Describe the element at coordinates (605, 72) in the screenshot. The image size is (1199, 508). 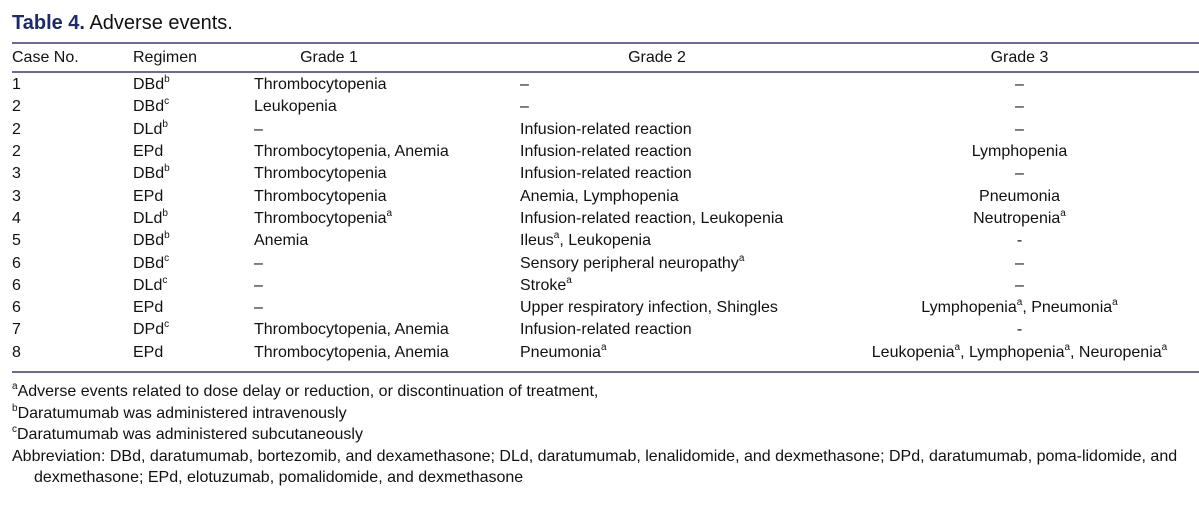
I see `header-rule` at that location.